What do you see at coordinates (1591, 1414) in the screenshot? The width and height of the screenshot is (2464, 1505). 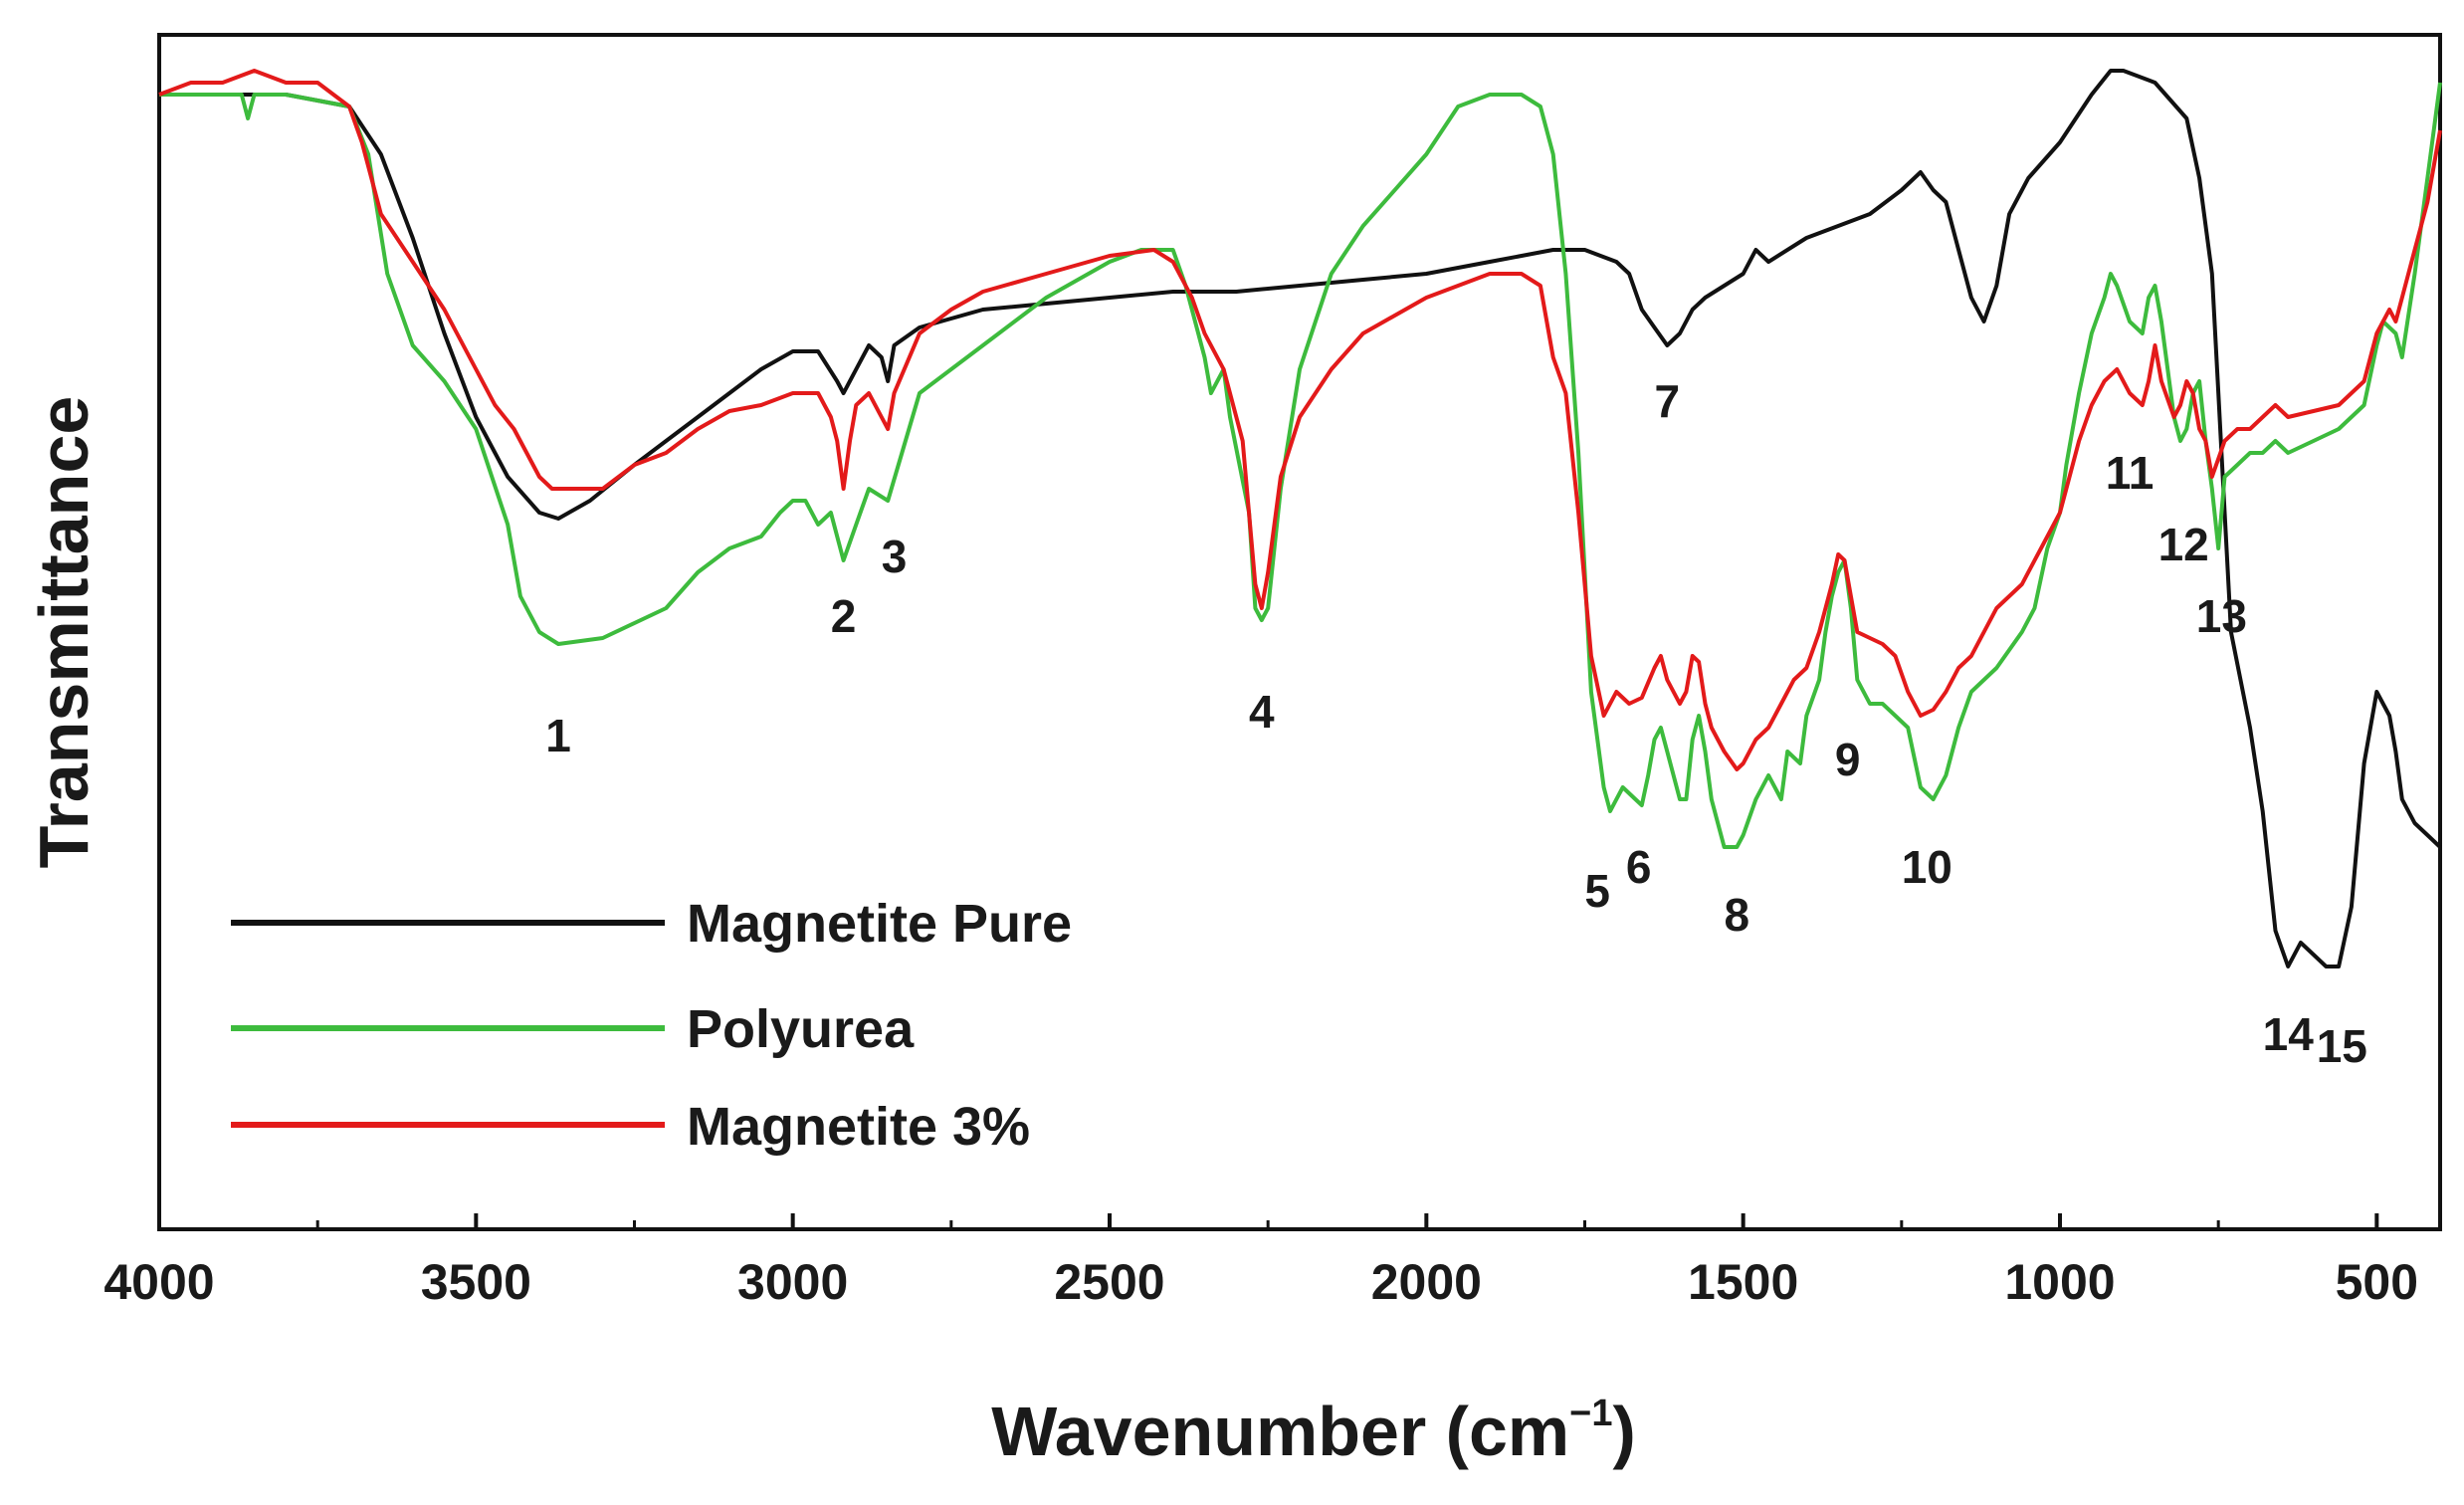 I see `x-axis-title-superscript: −1` at bounding box center [1591, 1414].